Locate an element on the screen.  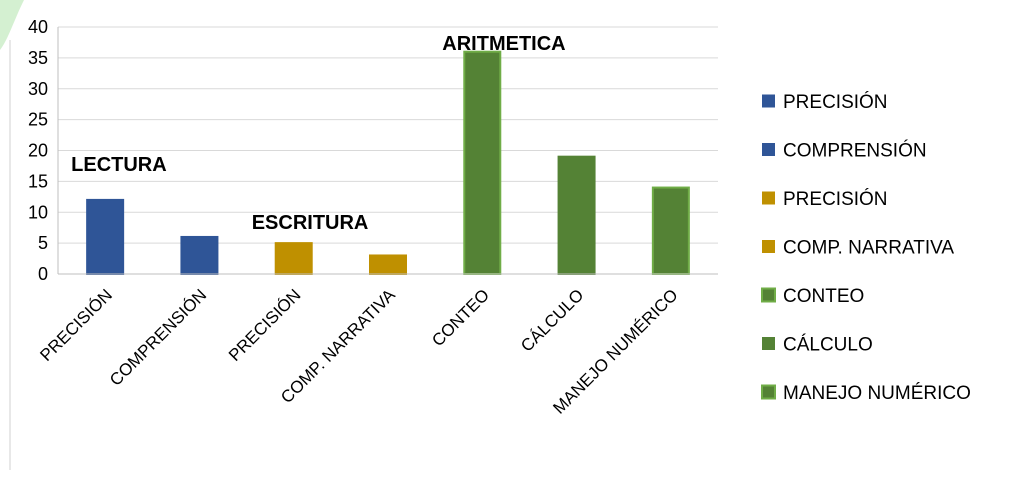
y-tick-label: 30 is located at coordinates (38, 89).